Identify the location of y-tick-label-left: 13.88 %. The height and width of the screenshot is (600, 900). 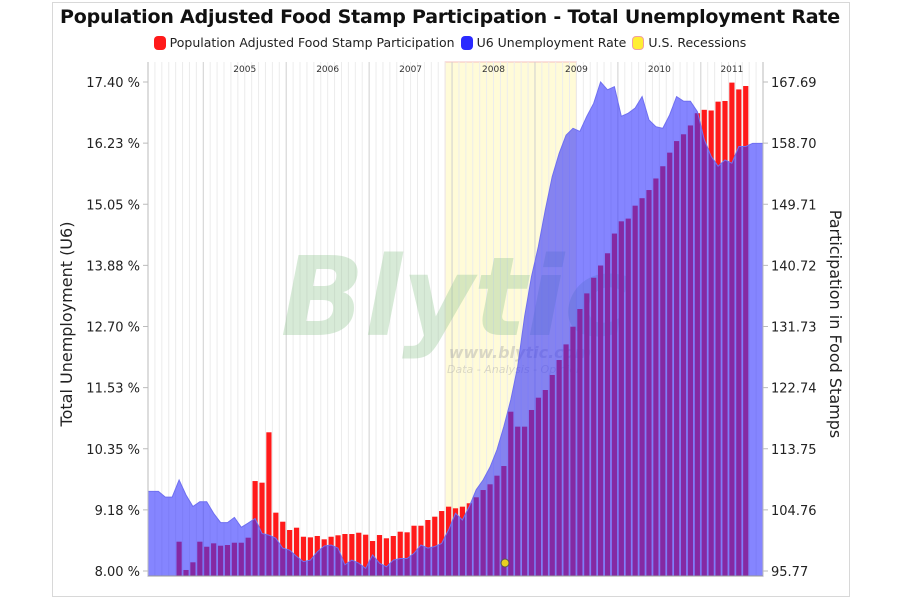
(113, 266).